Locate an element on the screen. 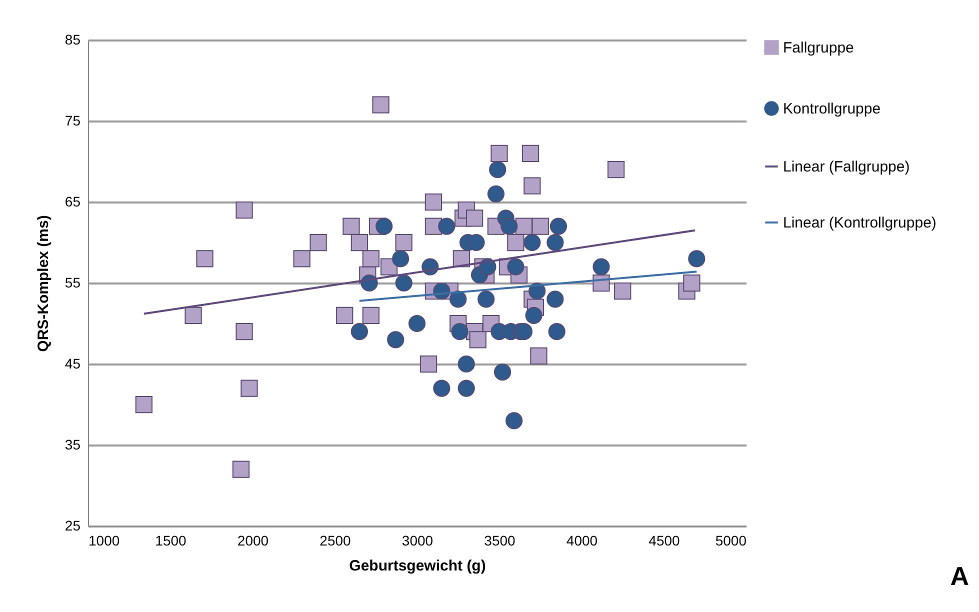 Image resolution: width=979 pixels, height=612 pixels. y-tick-label: 75 is located at coordinates (72, 120).